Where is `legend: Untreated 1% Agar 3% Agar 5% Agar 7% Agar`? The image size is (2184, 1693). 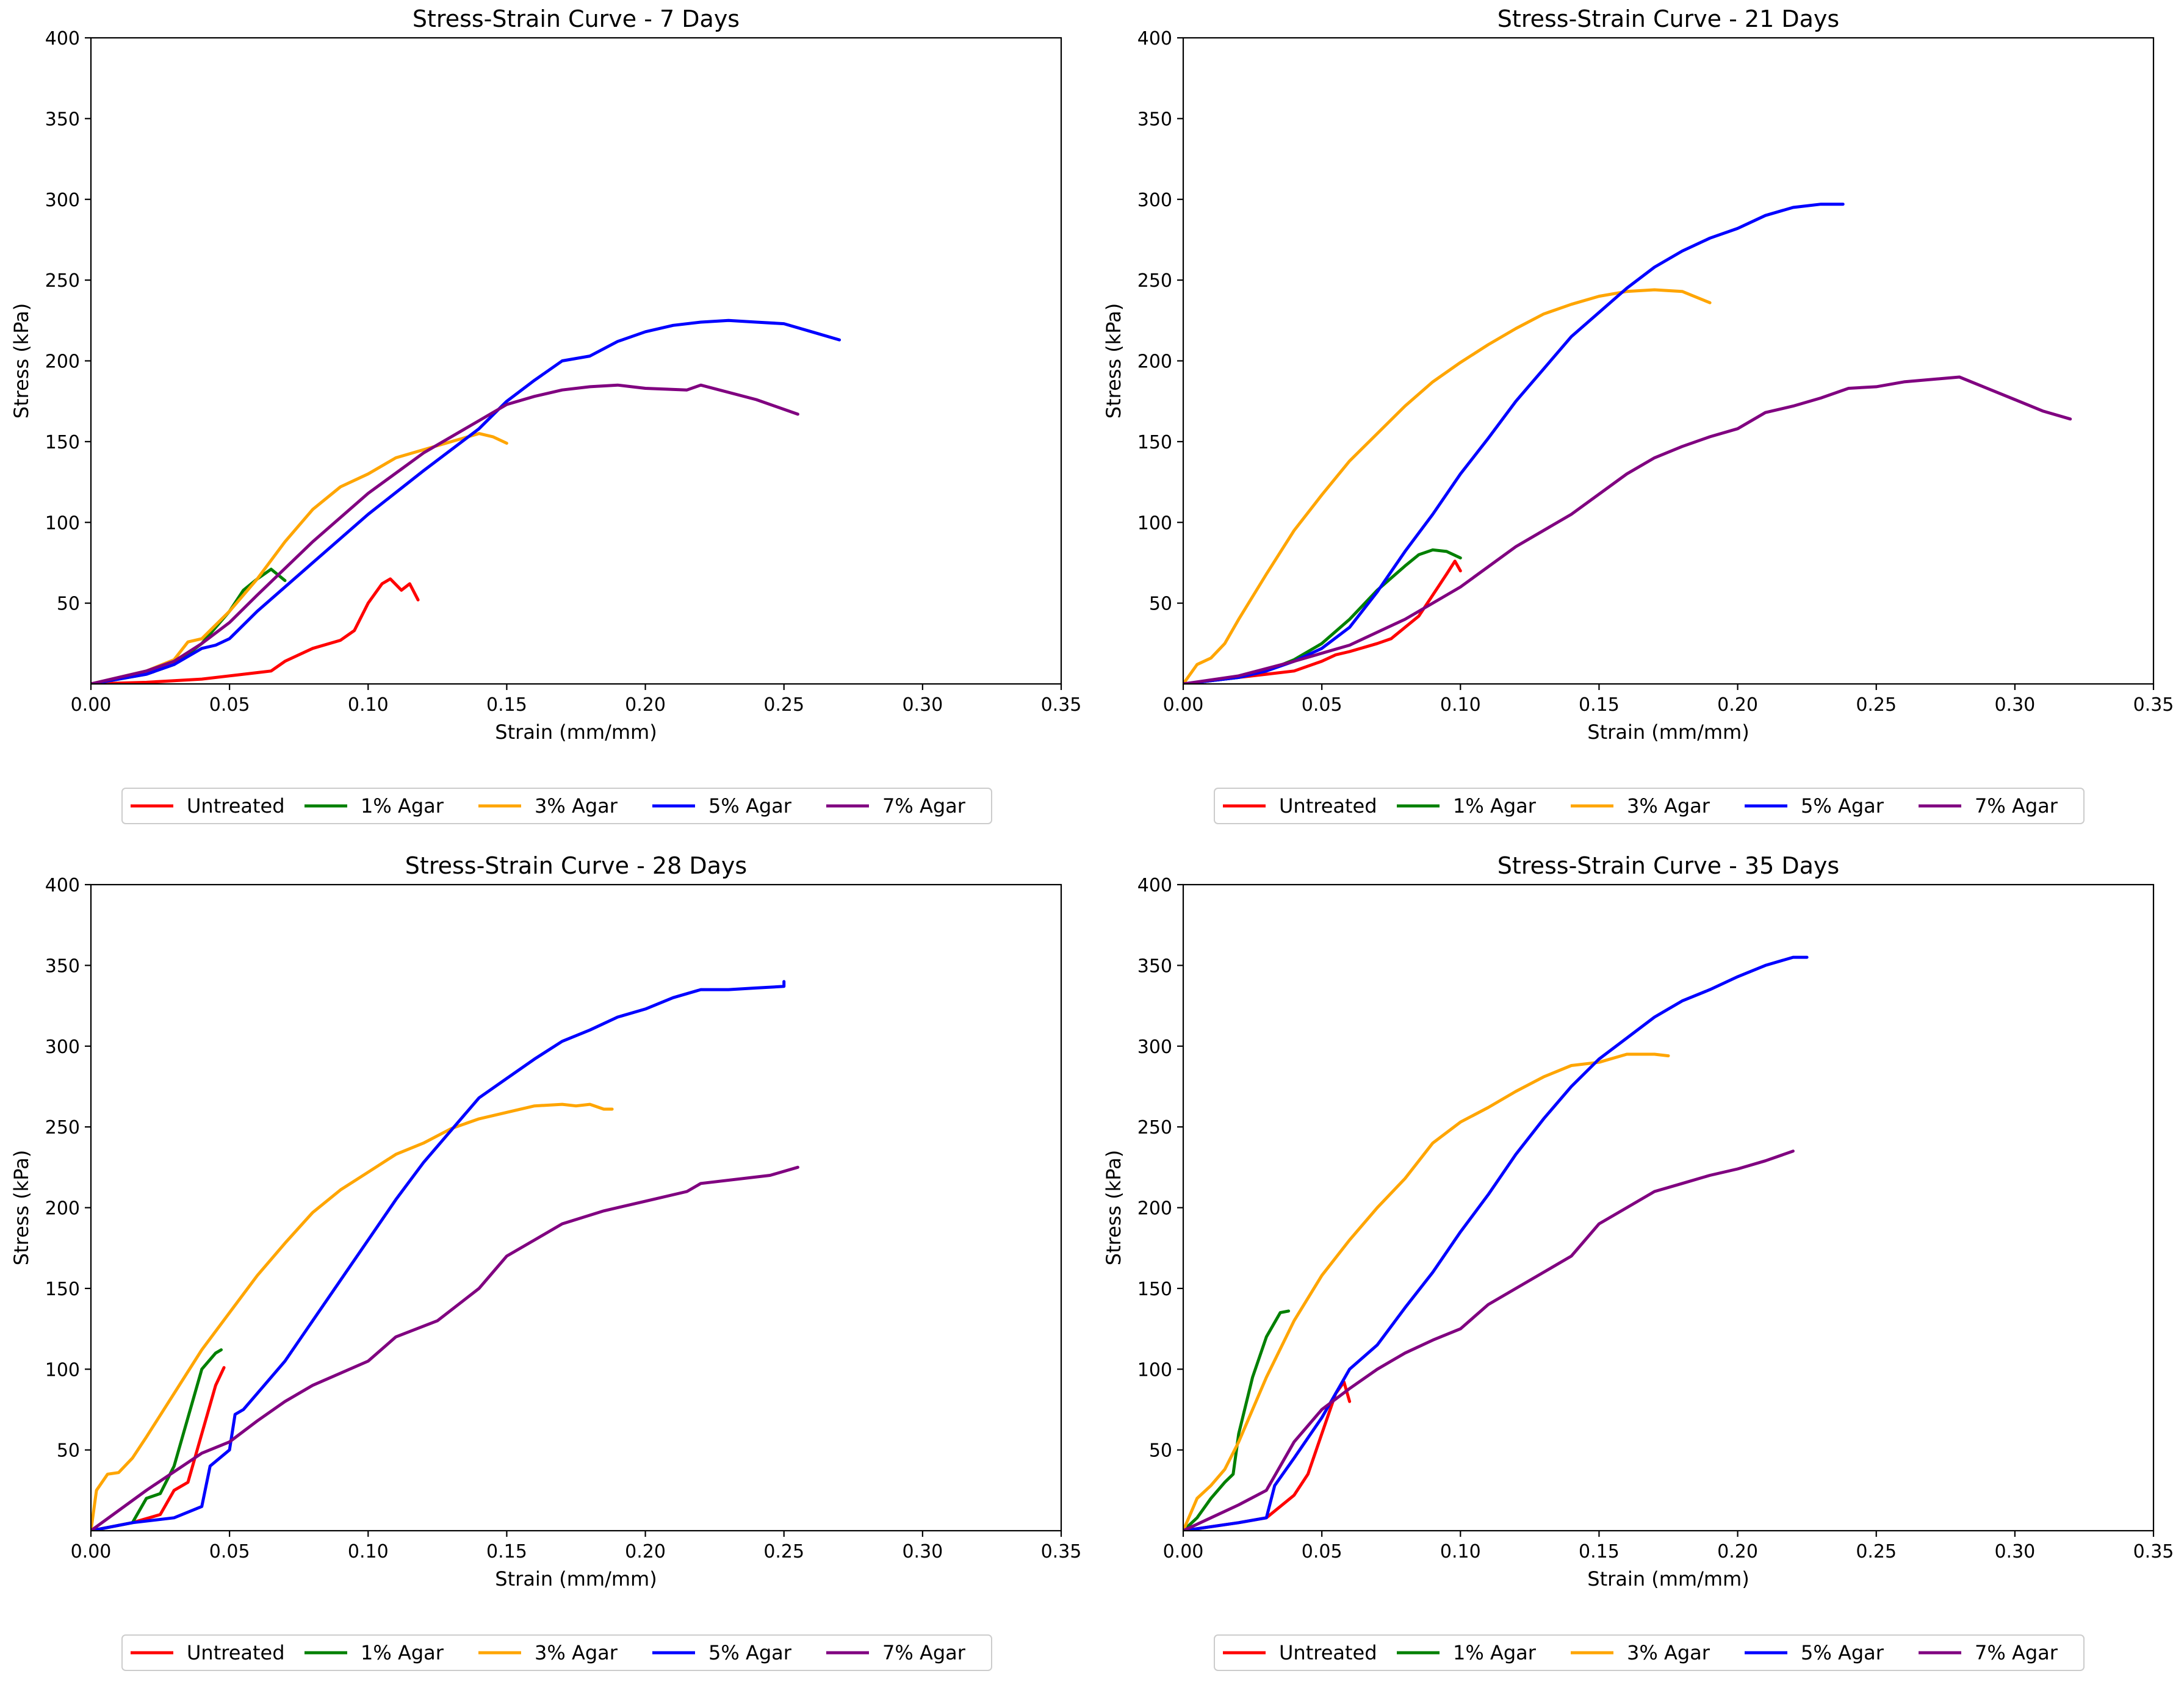
legend: Untreated 1% Agar 3% Agar 5% Agar 7% Agar is located at coordinates (1649, 1652).